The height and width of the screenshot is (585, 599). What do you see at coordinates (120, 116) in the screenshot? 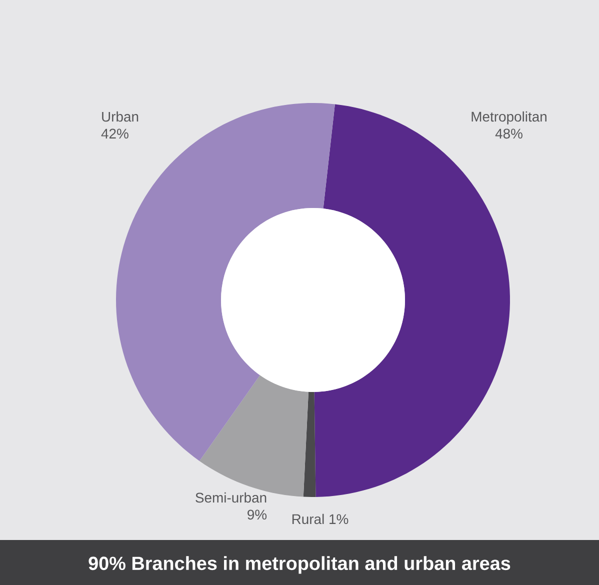
I see `slice-label: Urban` at bounding box center [120, 116].